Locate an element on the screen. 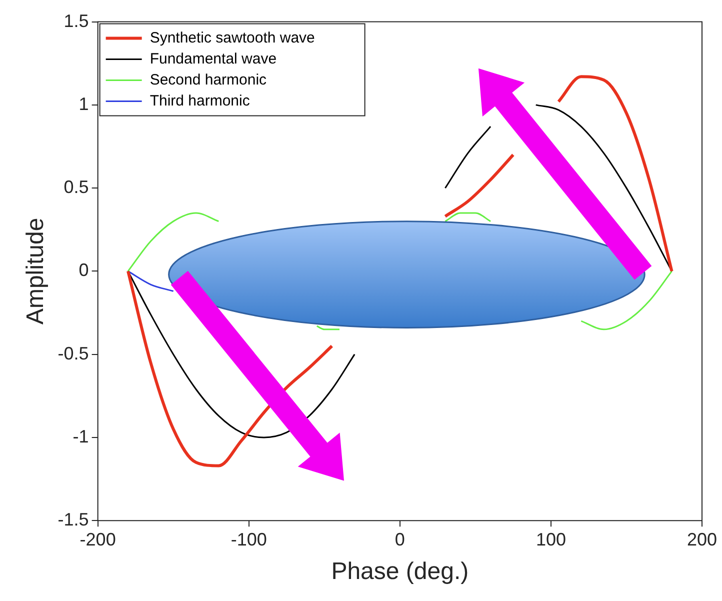 The height and width of the screenshot is (601, 722). x-tick-label: 200 is located at coordinates (702, 539).